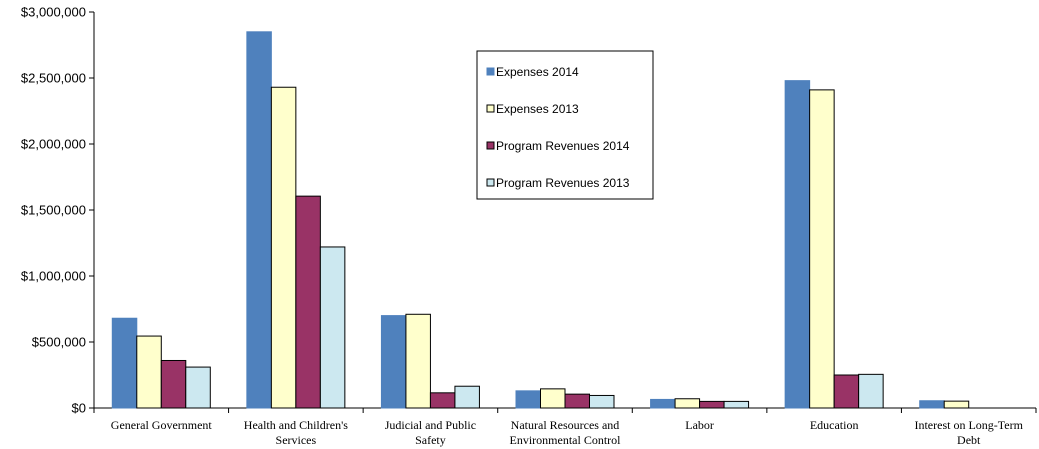  Describe the element at coordinates (53, 78) in the screenshot. I see `y-tick-label: $2,500,000` at that location.